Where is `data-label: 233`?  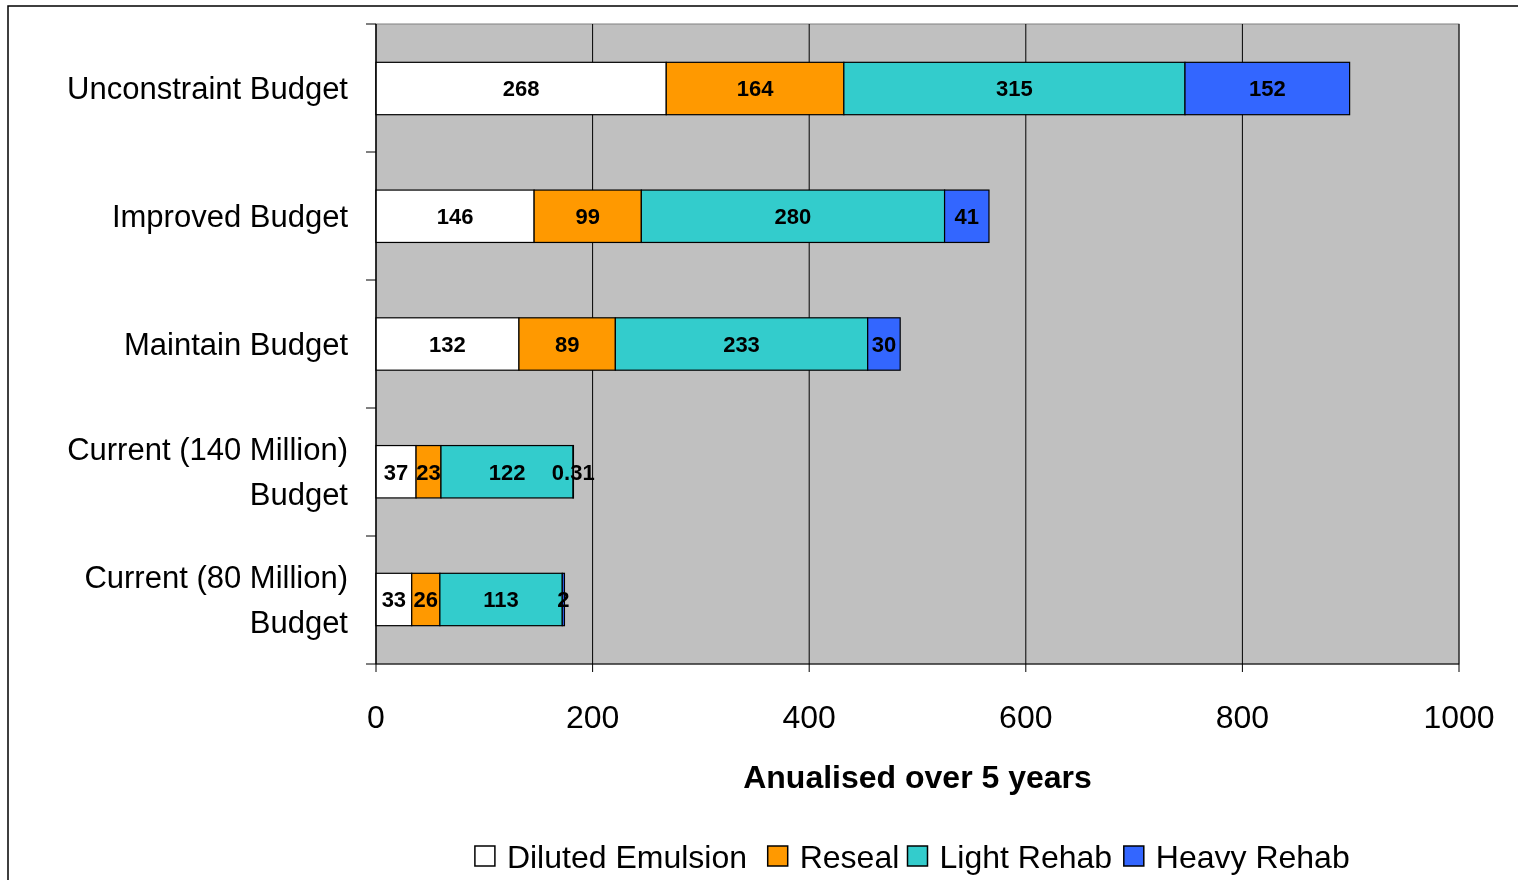 data-label: 233 is located at coordinates (741, 344).